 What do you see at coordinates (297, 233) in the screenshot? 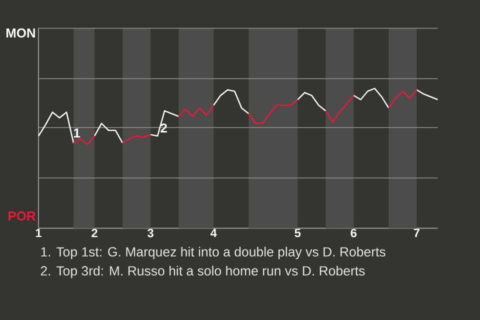
I see `x-tick-label: 5` at bounding box center [297, 233].